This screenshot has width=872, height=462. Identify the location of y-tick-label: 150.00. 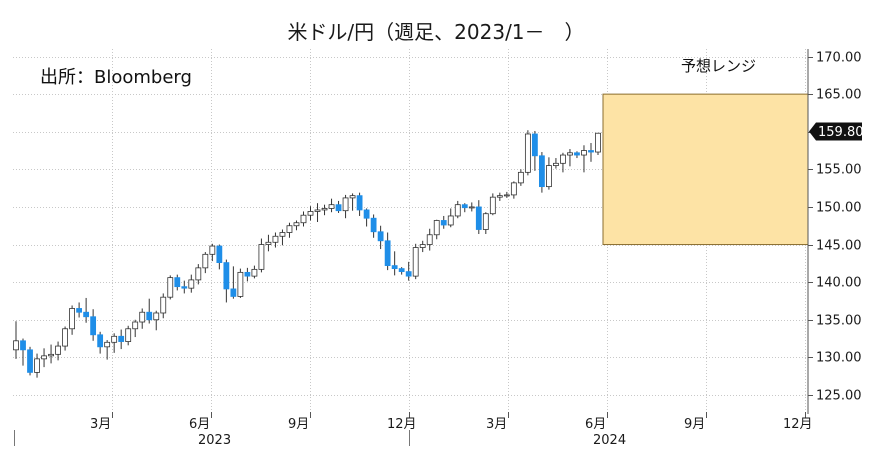
(839, 208).